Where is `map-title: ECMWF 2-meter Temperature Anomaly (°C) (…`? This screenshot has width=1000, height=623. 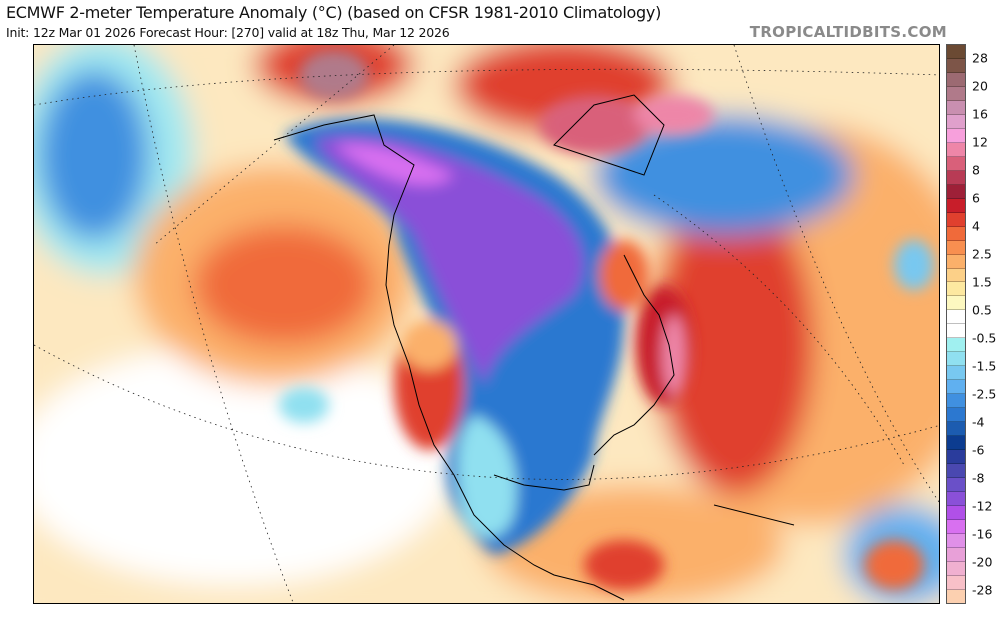
map-title: ECMWF 2-meter Temperature Anomaly (°C) (… is located at coordinates (334, 12).